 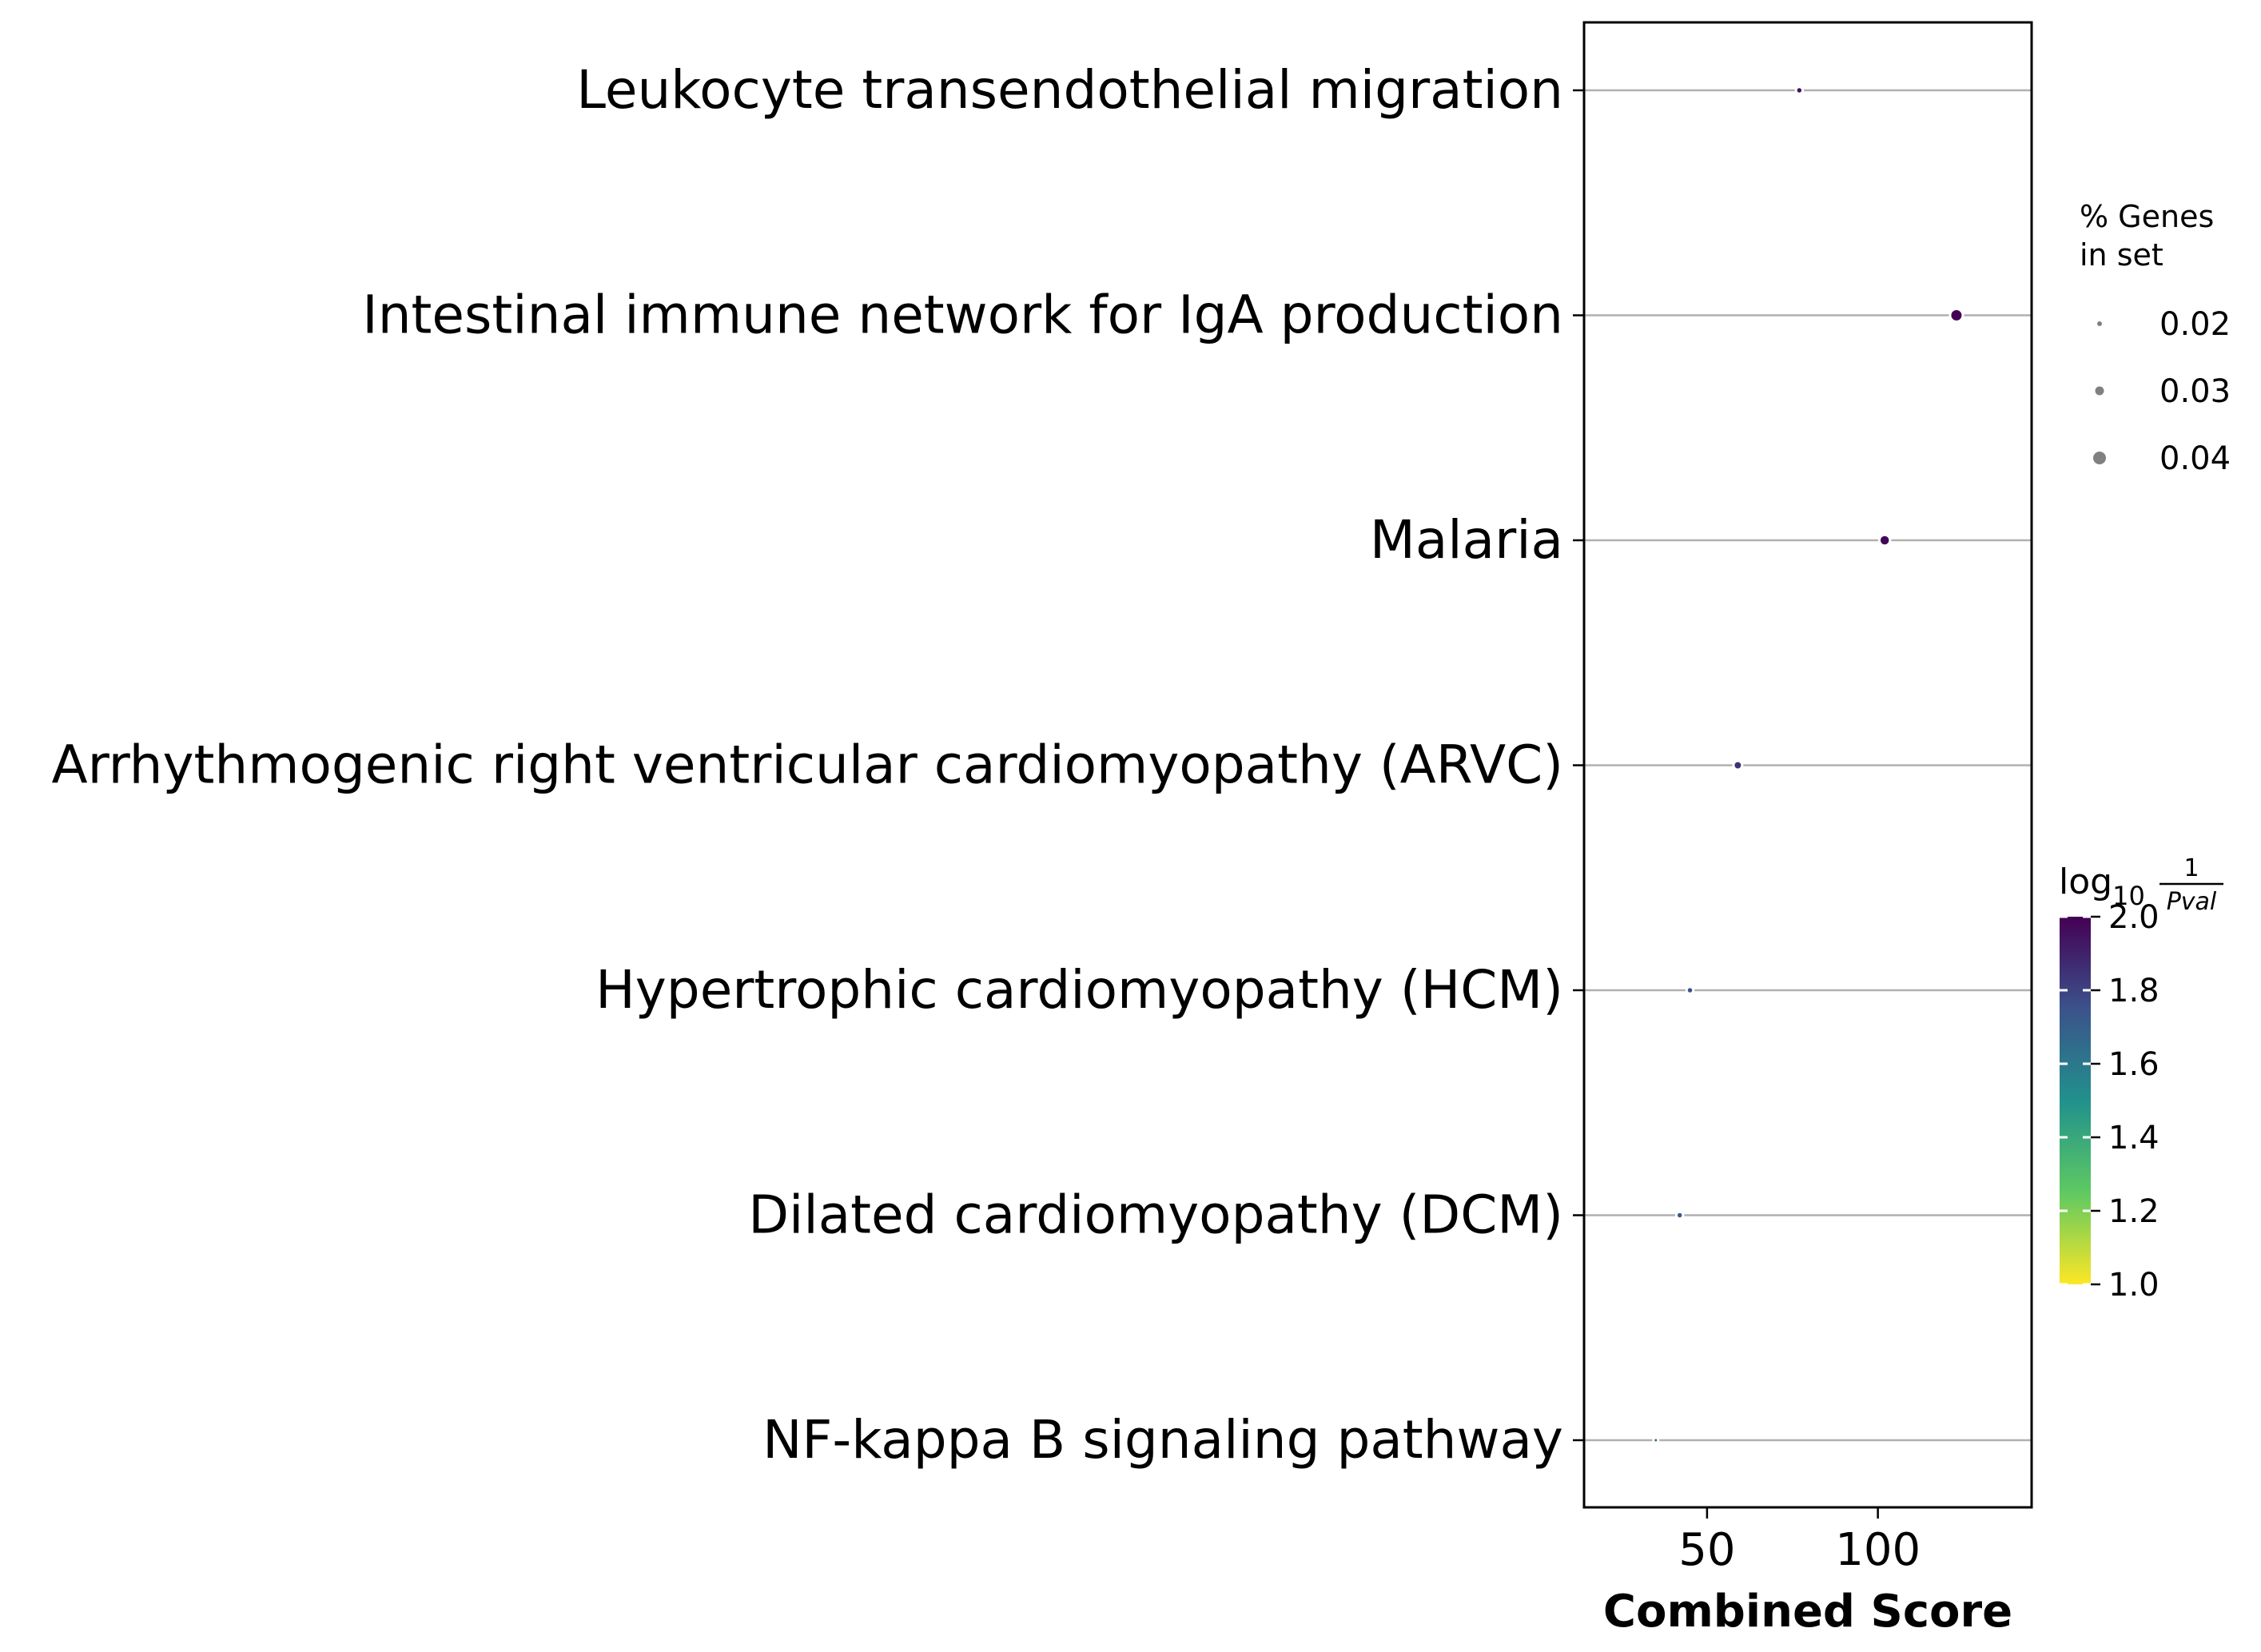 I want to click on colorbar-tick-label: 1.2, so click(x=2133, y=1211).